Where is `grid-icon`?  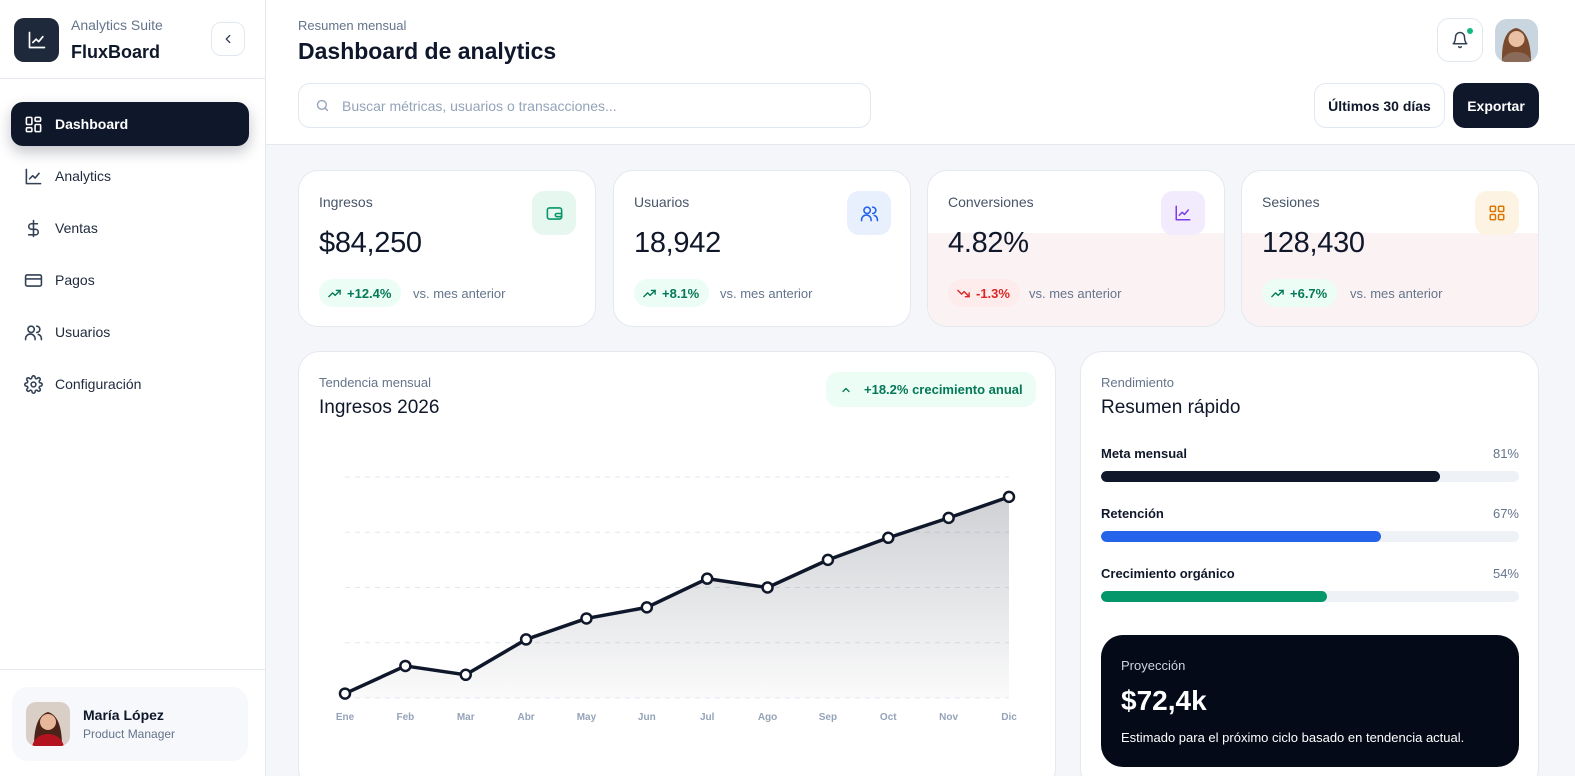 grid-icon is located at coordinates (33, 124).